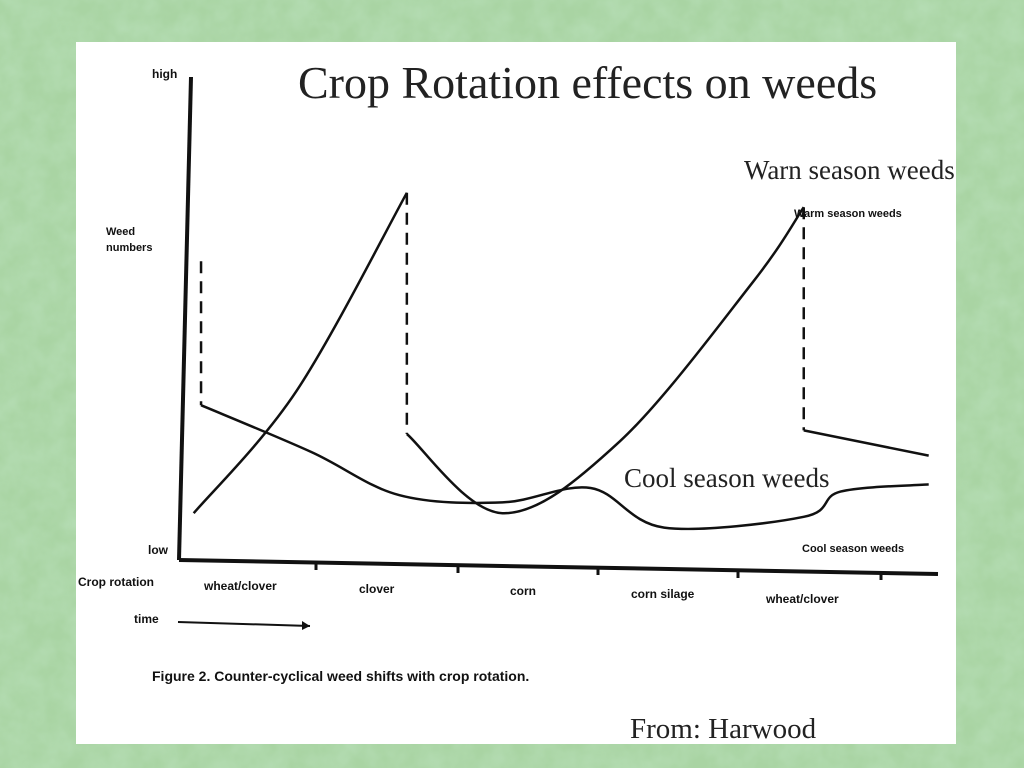  I want to click on cool-season-label: Cool season weeds, so click(727, 478).